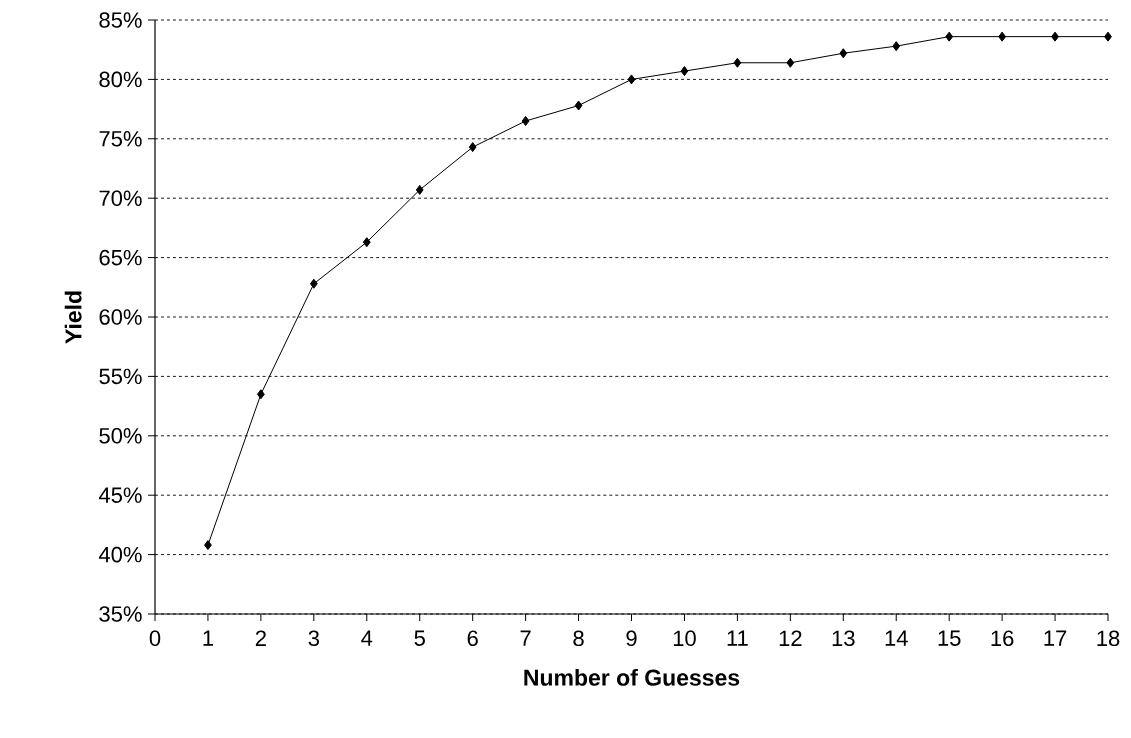 The width and height of the screenshot is (1131, 738). I want to click on x-tick-label: 18, so click(1108, 638).